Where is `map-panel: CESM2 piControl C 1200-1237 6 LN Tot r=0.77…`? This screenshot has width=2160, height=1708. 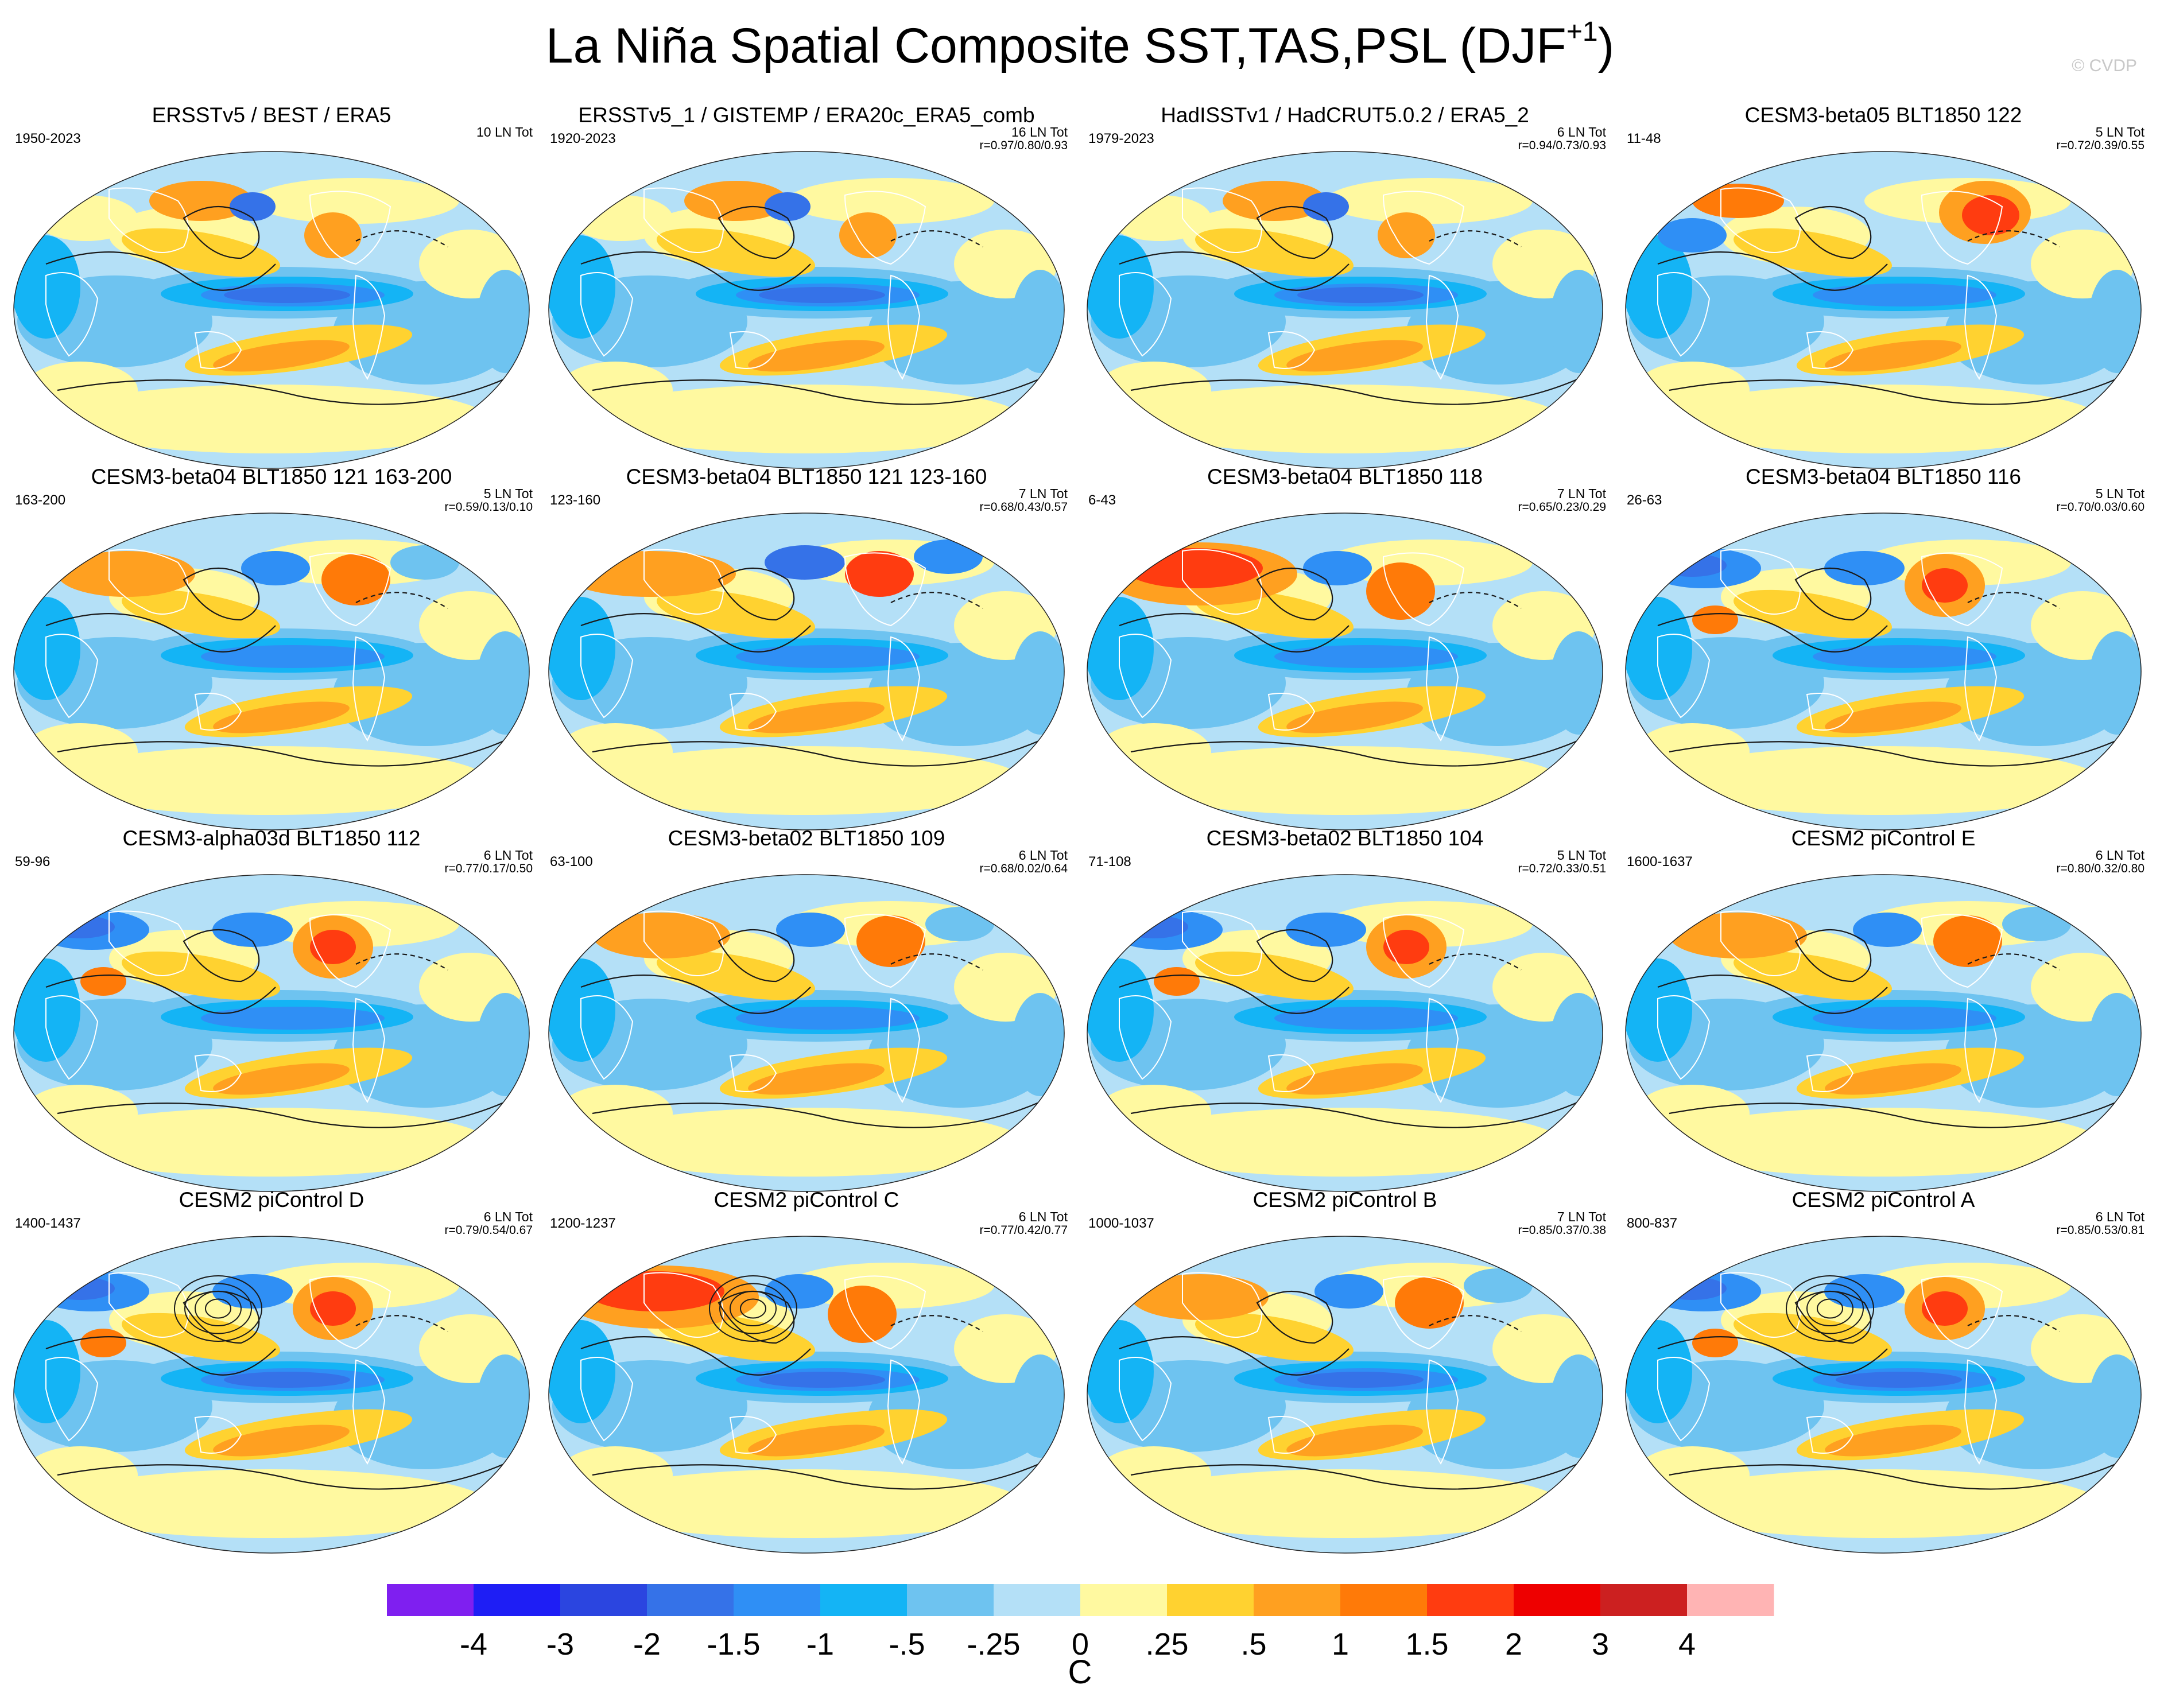 map-panel: CESM2 piControl C 1200-1237 6 LN Tot r=0.77… is located at coordinates (806, 1371).